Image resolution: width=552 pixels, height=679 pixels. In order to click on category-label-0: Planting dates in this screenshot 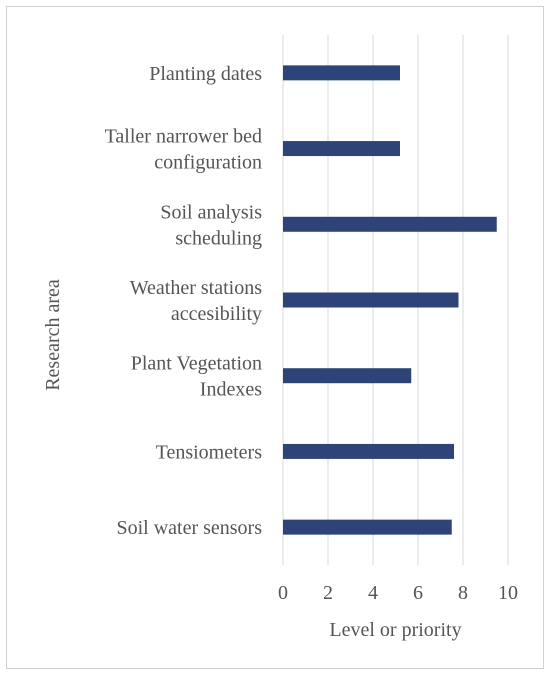, I will do `click(205, 74)`.